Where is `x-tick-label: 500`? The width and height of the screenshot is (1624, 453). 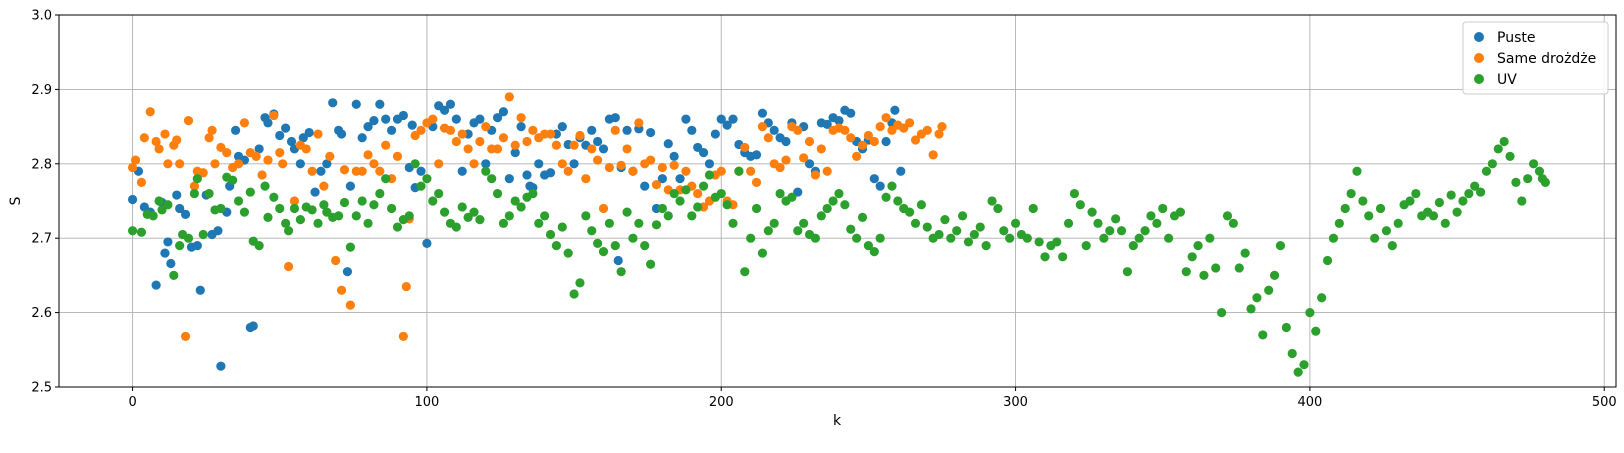
x-tick-label: 500 is located at coordinates (1604, 402).